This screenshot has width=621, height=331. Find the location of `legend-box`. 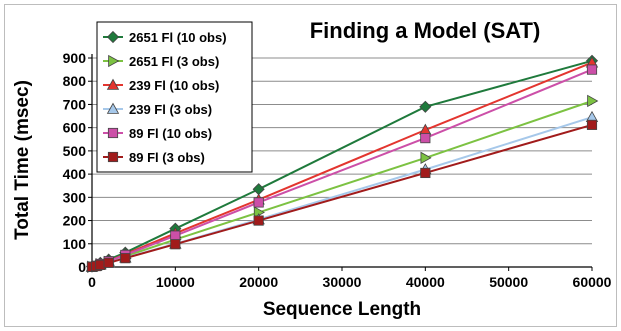

legend-box is located at coordinates (174, 97).